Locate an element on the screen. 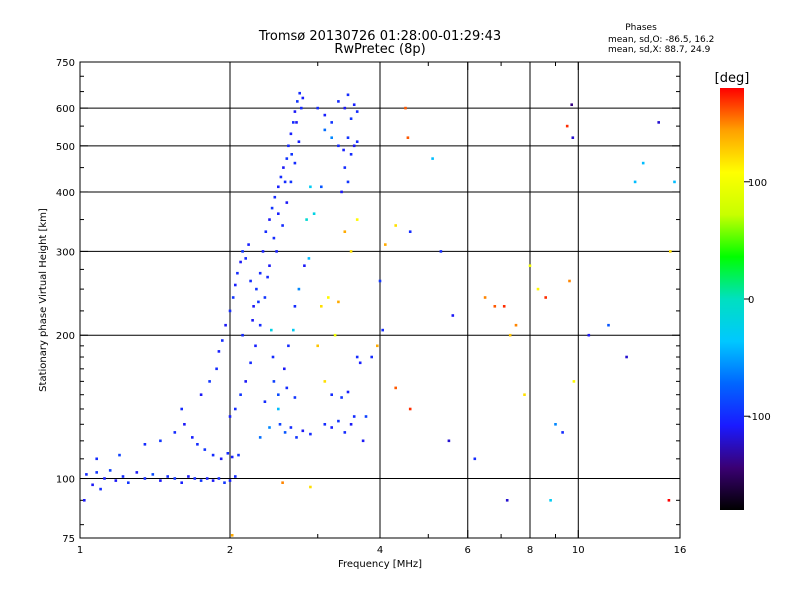 Image resolution: width=800 pixels, height=600 pixels. x-tick-label: 10 is located at coordinates (578, 550).